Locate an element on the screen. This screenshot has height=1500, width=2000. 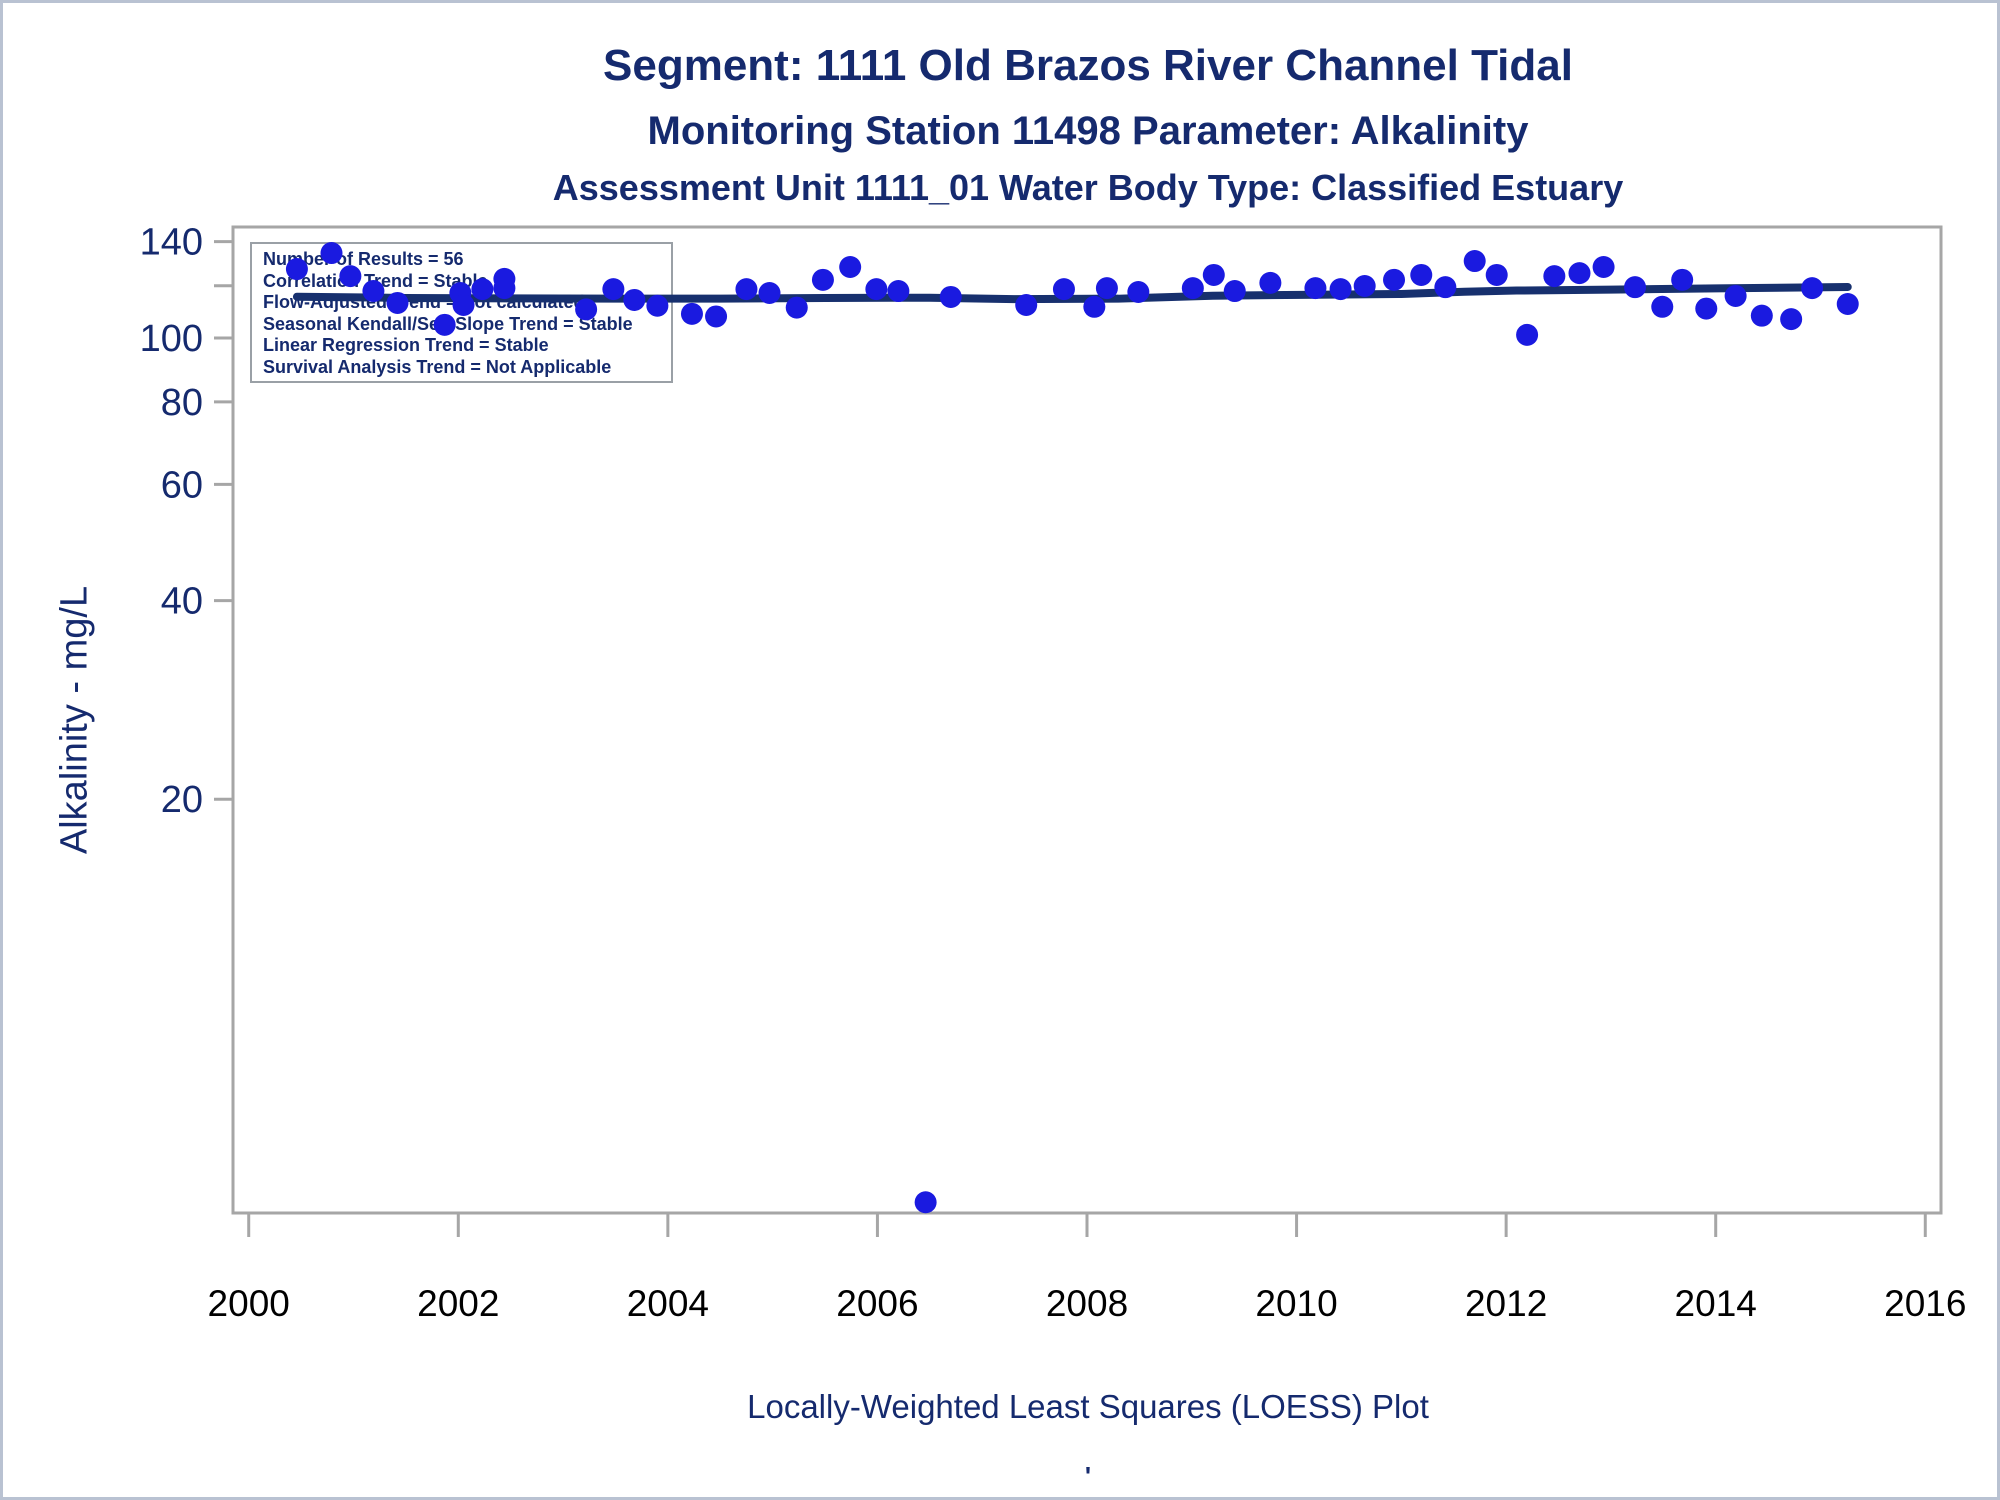
y-axis-tick-label: 100 is located at coordinates (171, 339).